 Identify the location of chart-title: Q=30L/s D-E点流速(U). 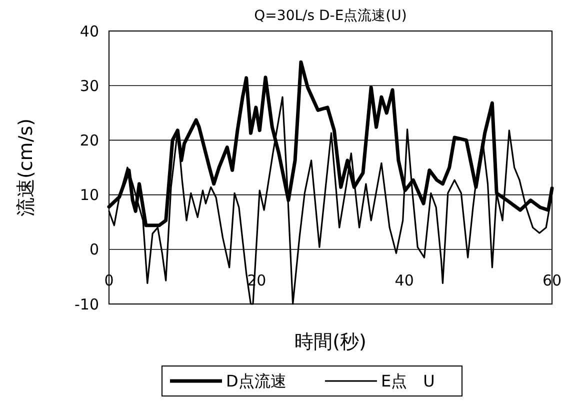
(330, 16).